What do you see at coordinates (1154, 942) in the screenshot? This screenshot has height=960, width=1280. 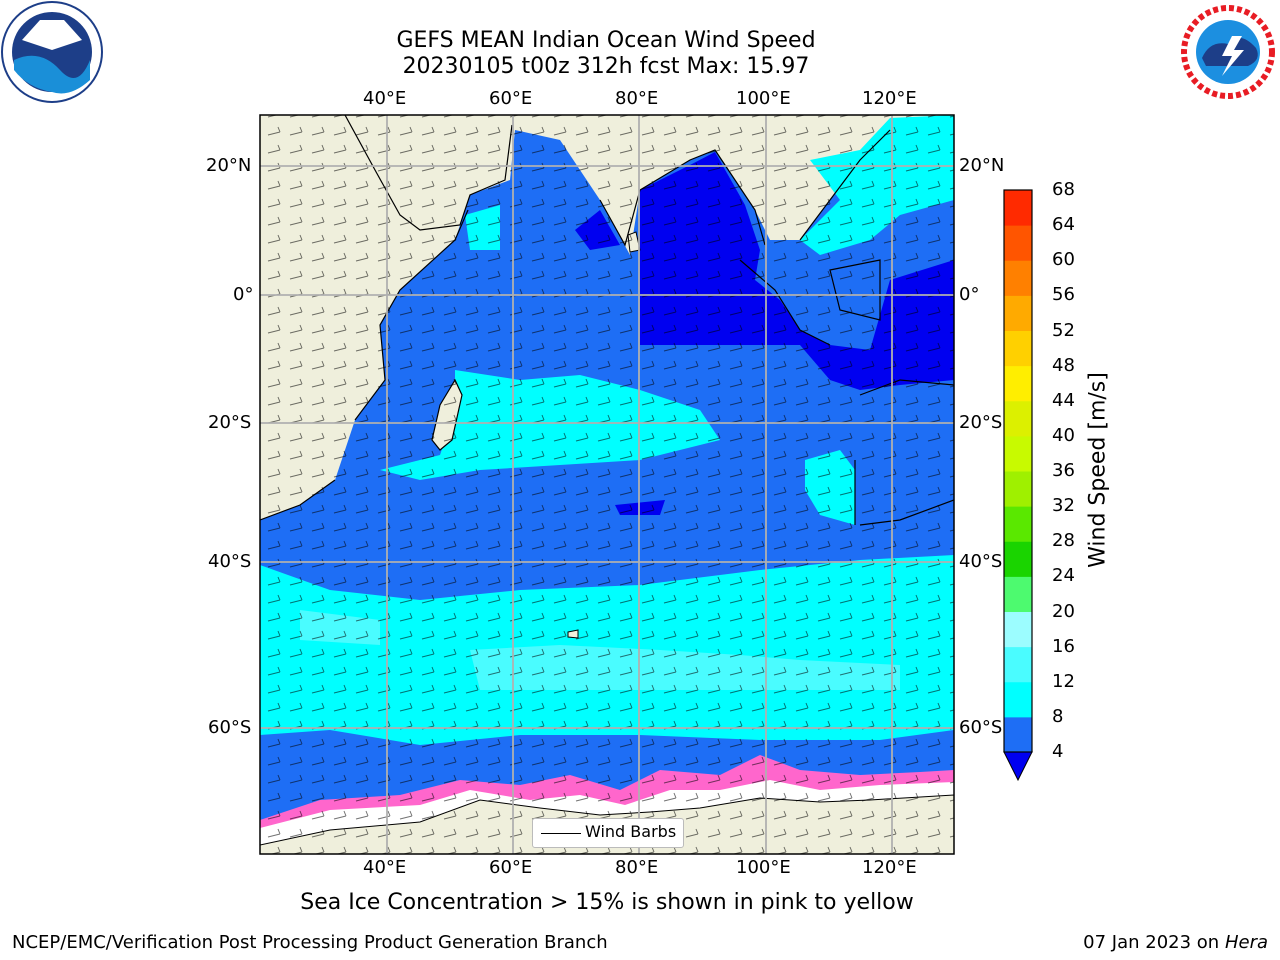 I see `footer-date-text: 07 Jan 2023 on` at bounding box center [1154, 942].